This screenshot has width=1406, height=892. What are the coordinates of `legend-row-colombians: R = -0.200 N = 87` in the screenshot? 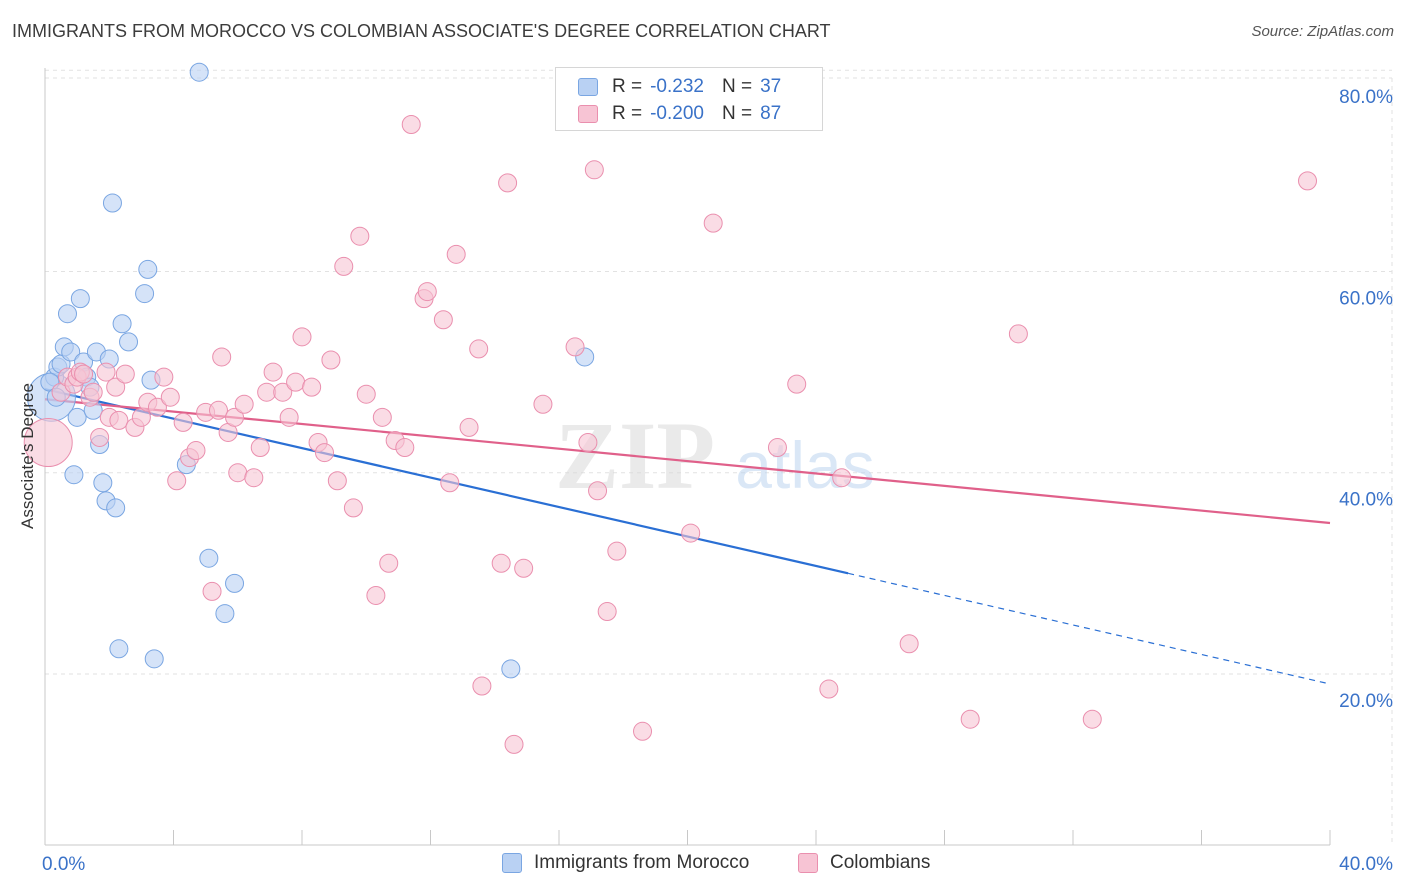 It's located at (679, 114).